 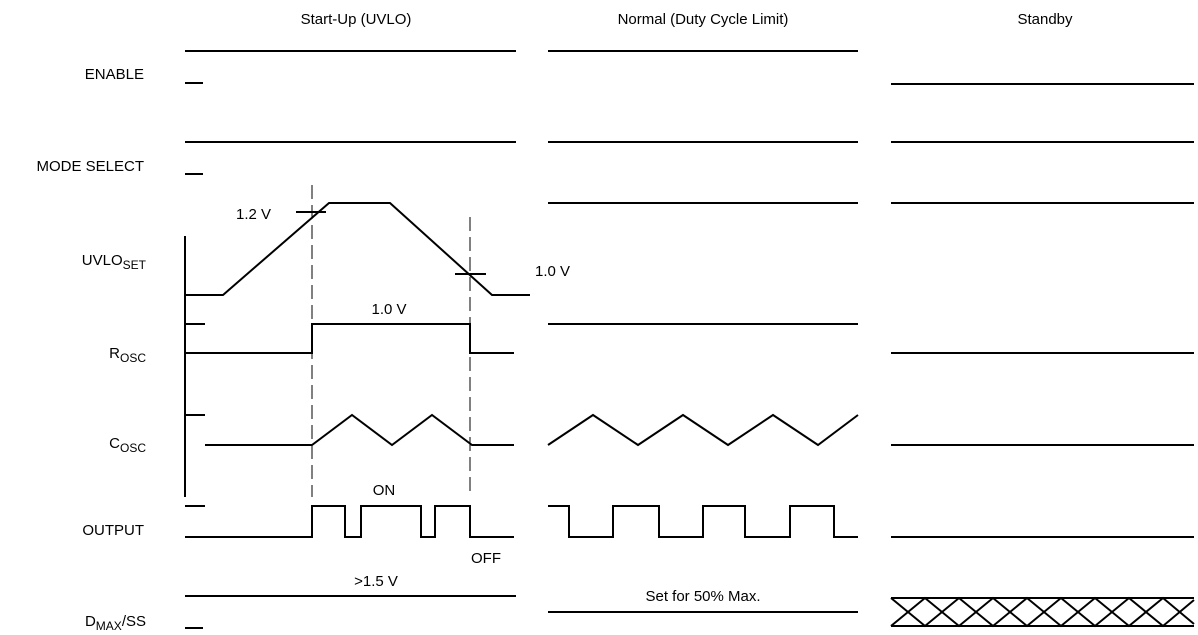 What do you see at coordinates (134, 621) in the screenshot?
I see `signal-label-dmax-suffix: /SS` at bounding box center [134, 621].